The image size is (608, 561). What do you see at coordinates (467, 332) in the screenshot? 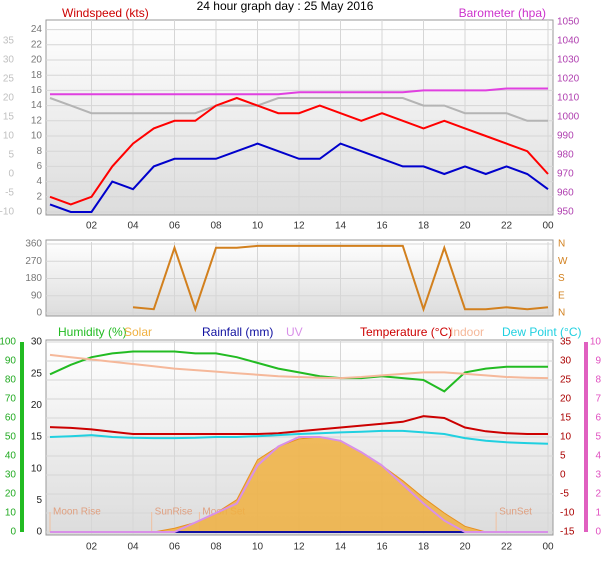
I see `legend-entry: Indoor` at bounding box center [467, 332].